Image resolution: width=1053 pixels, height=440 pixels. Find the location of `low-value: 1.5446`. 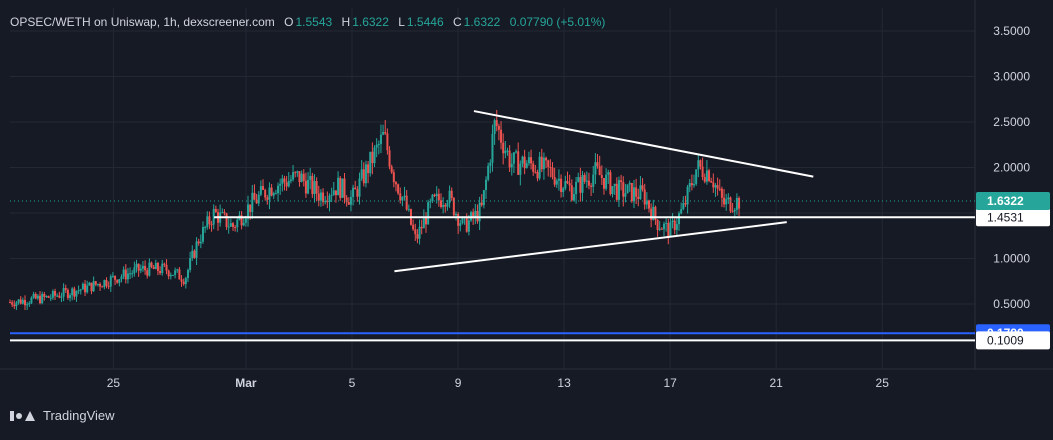

low-value: 1.5446 is located at coordinates (425, 22).